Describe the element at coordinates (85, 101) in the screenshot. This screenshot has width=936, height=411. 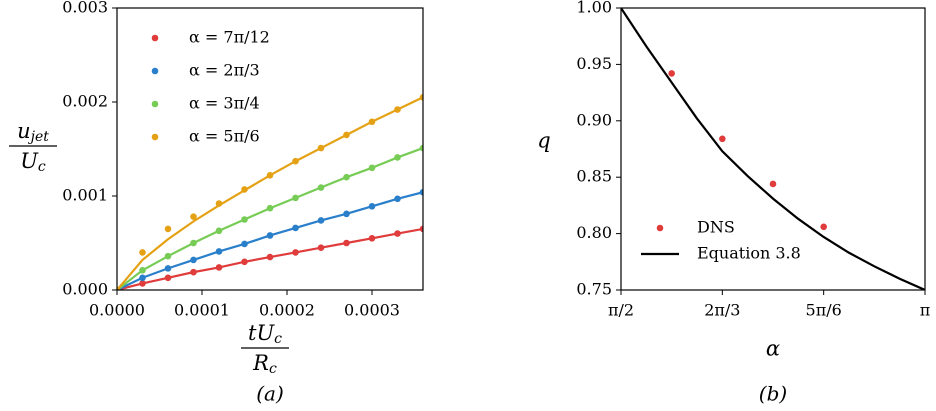
I see `y-tick-label: 0.002` at that location.